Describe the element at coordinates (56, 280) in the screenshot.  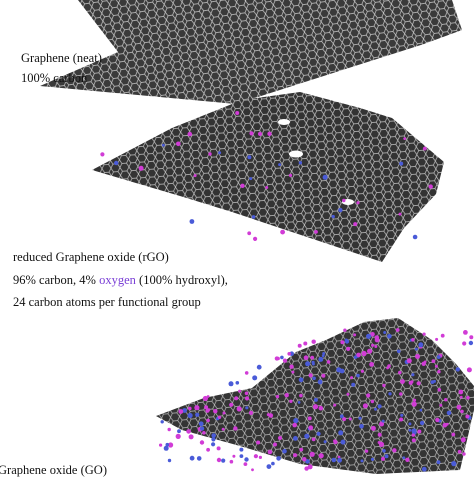
I see `rgo-composition-prefix: 96% carbon, 4%` at that location.